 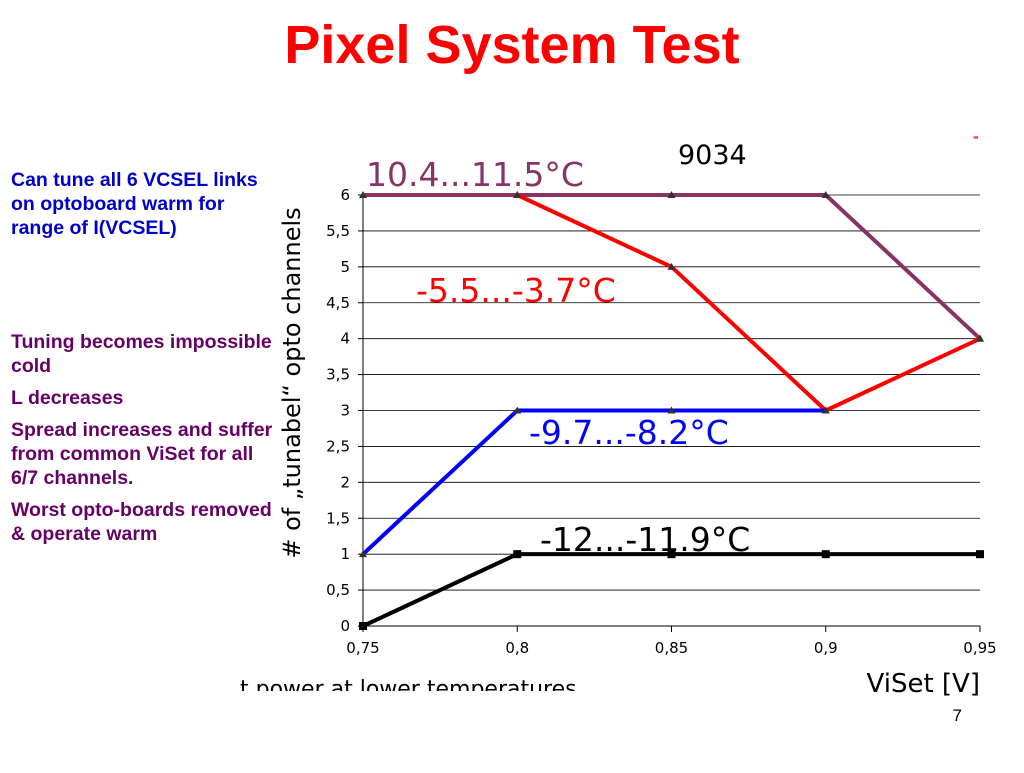 I want to click on y-tick-label: 1,5, so click(x=338, y=518).